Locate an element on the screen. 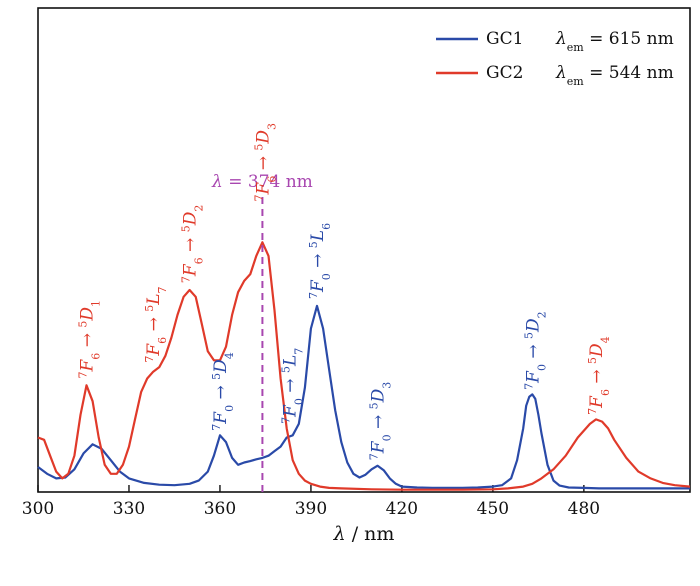  svg-text: 7F0 → 5L7 is located at coordinates (292, 386).